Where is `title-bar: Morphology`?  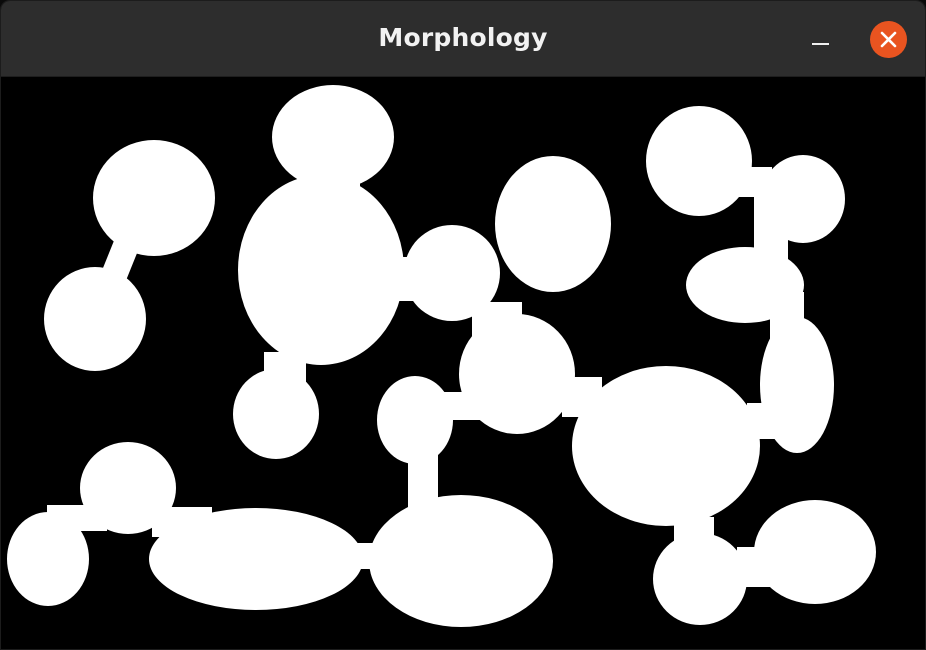 title-bar: Morphology is located at coordinates (463, 39).